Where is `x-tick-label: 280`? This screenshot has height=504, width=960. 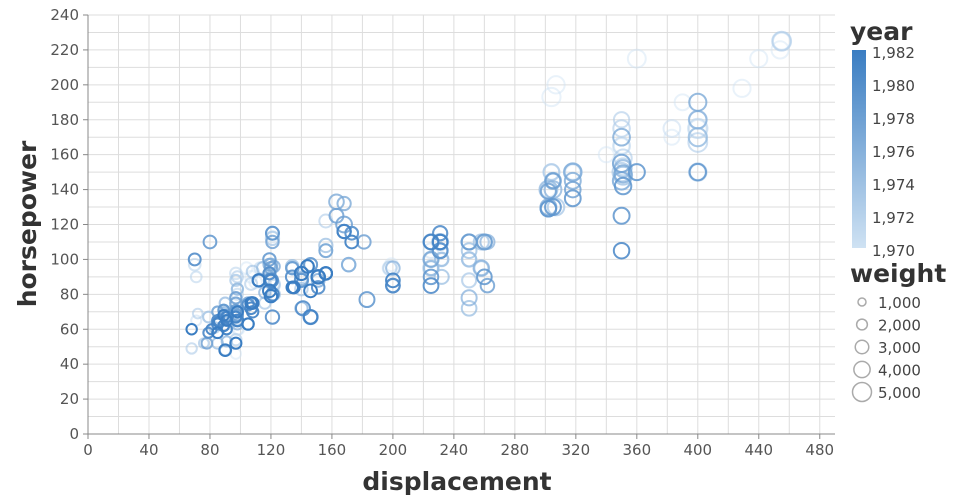 x-tick-label: 280 is located at coordinates (515, 450).